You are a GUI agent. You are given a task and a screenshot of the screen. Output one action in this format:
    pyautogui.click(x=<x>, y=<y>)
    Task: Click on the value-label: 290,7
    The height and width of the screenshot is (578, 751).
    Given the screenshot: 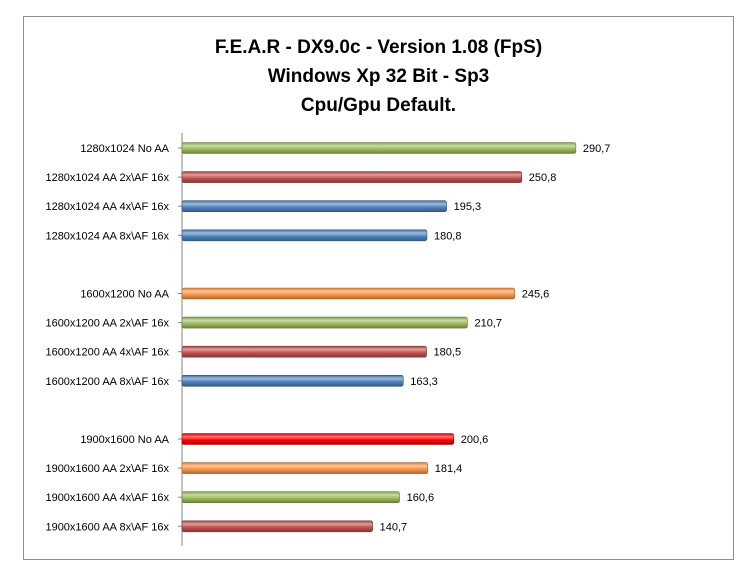 What is the action you would take?
    pyautogui.click(x=597, y=149)
    